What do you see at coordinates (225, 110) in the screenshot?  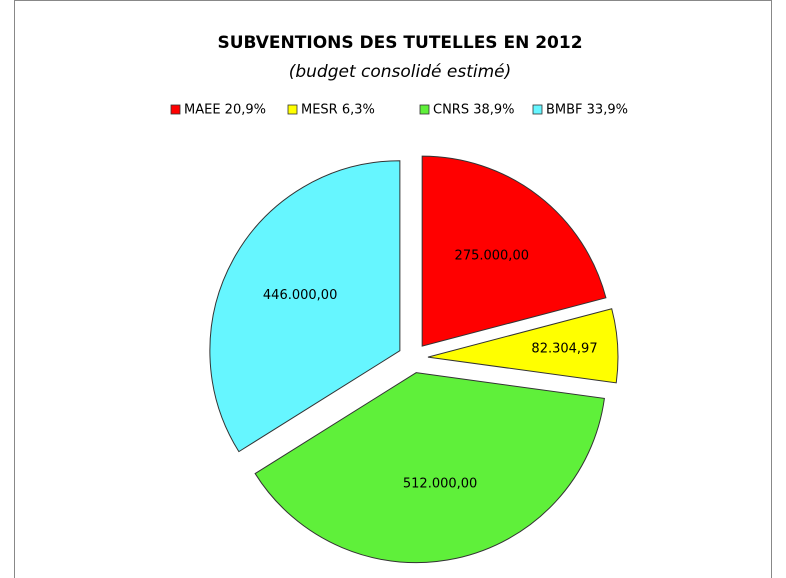 I see `legend-label: MAEE 20,9%` at bounding box center [225, 110].